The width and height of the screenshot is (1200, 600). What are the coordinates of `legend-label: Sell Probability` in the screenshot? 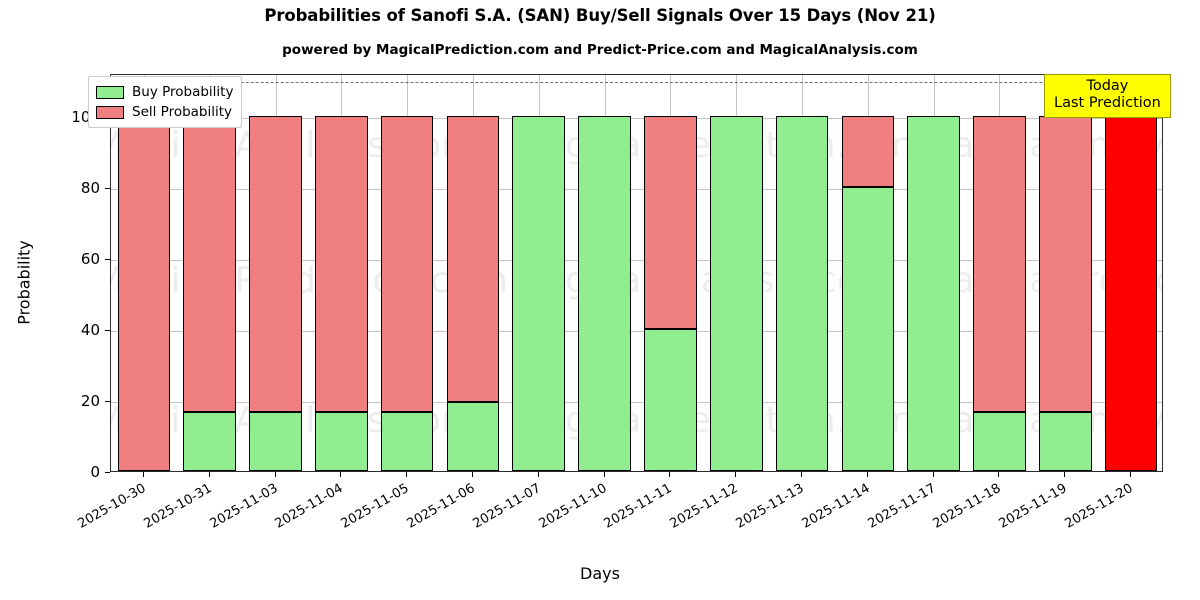 It's located at (182, 112).